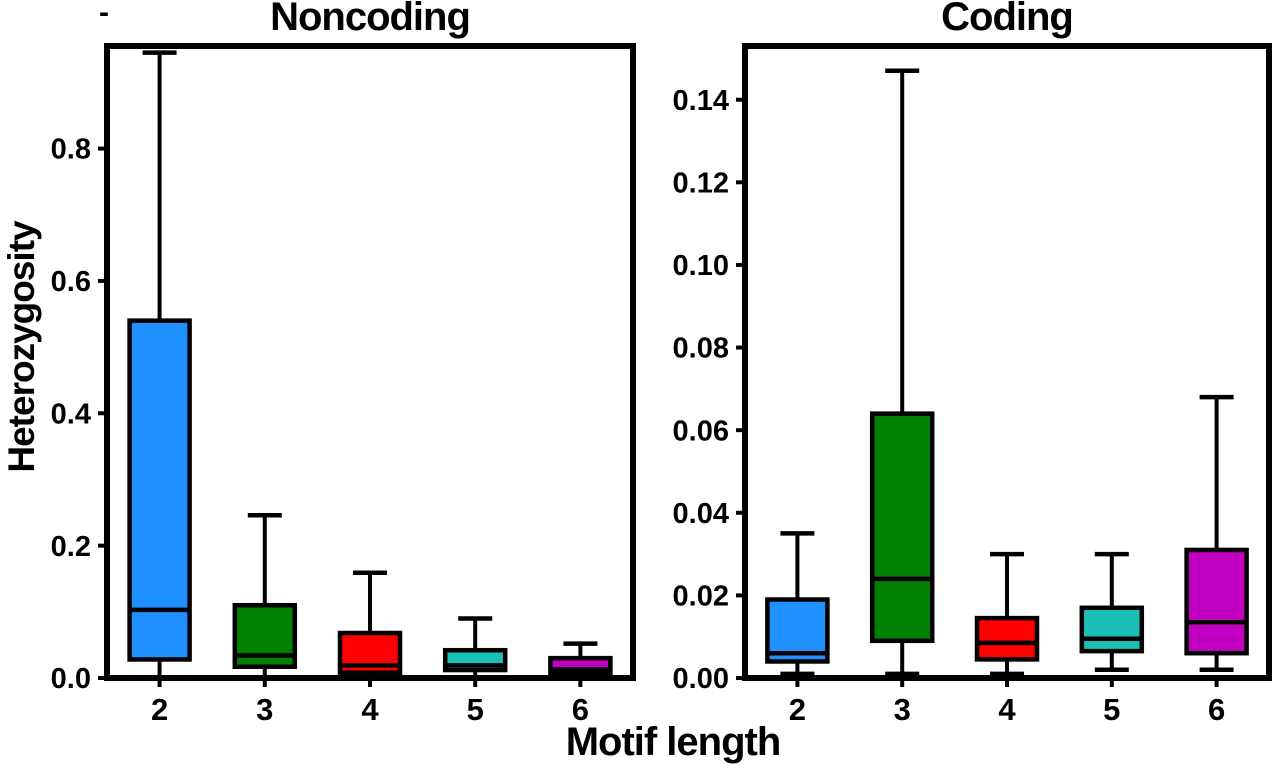  What do you see at coordinates (71, 679) in the screenshot?
I see `y-tick-label: 0.0` at bounding box center [71, 679].